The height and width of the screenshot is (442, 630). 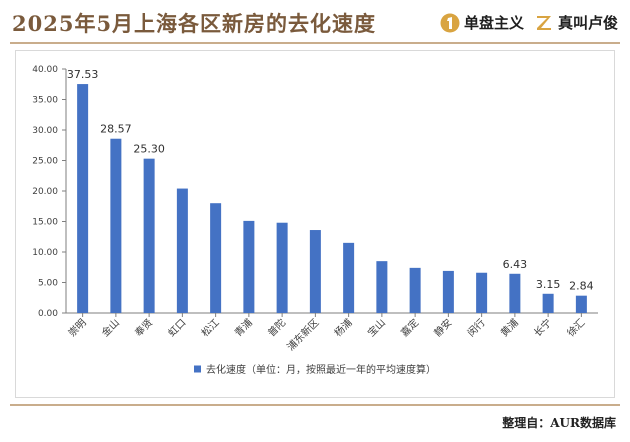 What do you see at coordinates (581, 286) in the screenshot?
I see `data-label: 2.84` at bounding box center [581, 286].